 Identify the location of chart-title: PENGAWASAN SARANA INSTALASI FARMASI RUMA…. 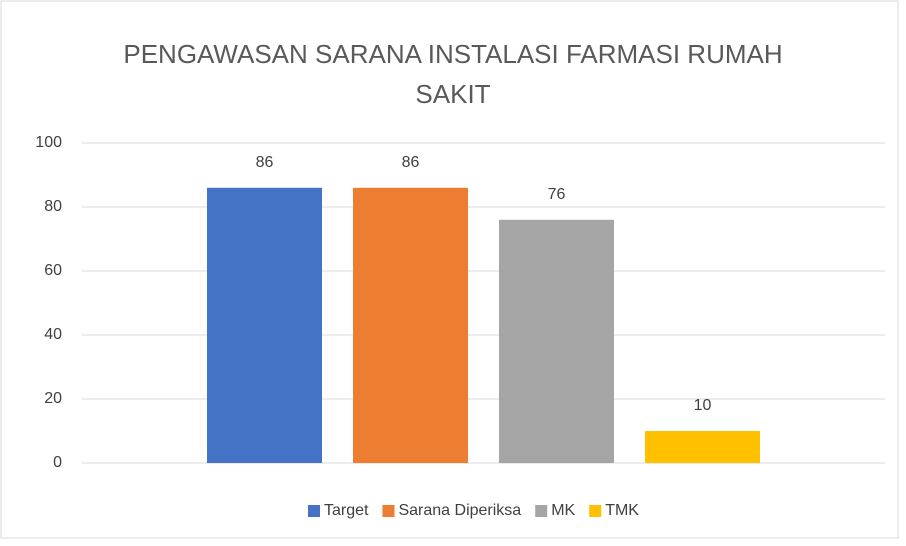
(453, 74).